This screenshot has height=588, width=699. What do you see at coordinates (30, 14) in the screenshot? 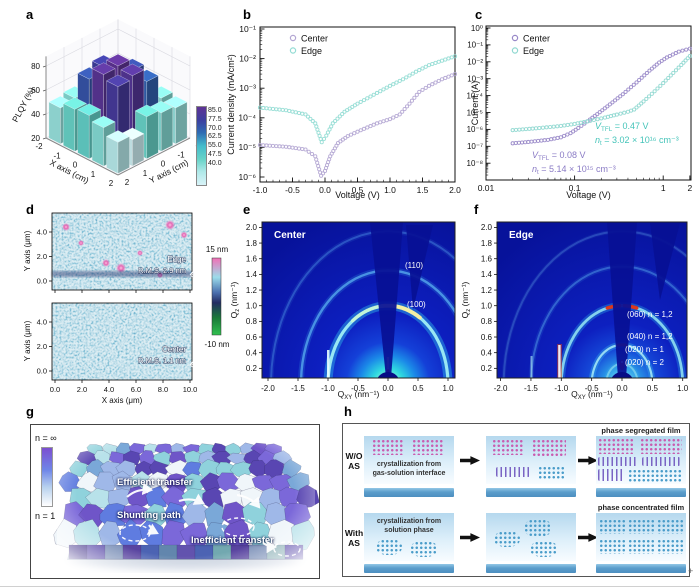
I see `panel-a-label: a` at bounding box center [30, 14].